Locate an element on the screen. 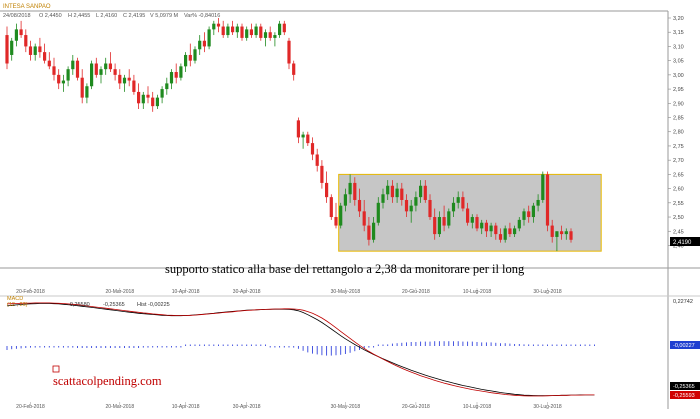  macd-flag is located at coordinates (685, 386).